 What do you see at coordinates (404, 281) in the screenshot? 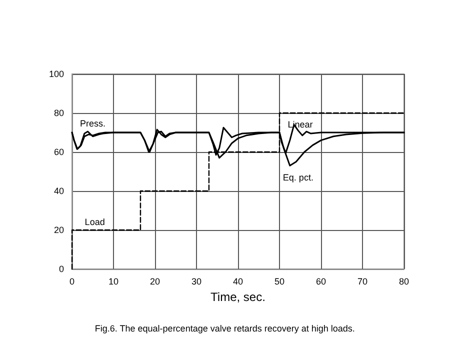
I see `x-tick-label: 80` at bounding box center [404, 281].